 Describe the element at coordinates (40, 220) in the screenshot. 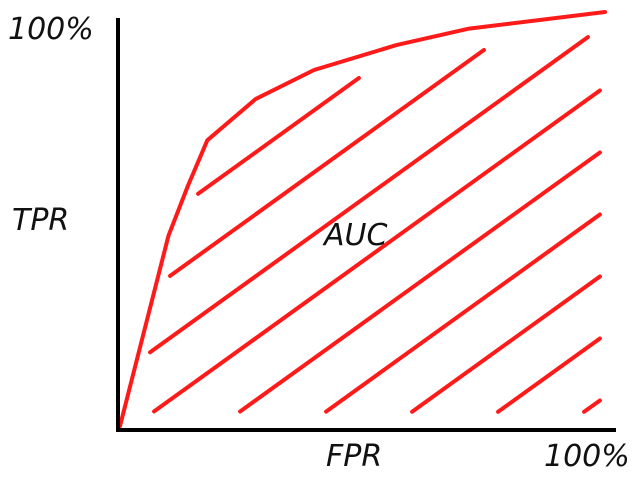

I see `y-axis-label: TPR` at that location.